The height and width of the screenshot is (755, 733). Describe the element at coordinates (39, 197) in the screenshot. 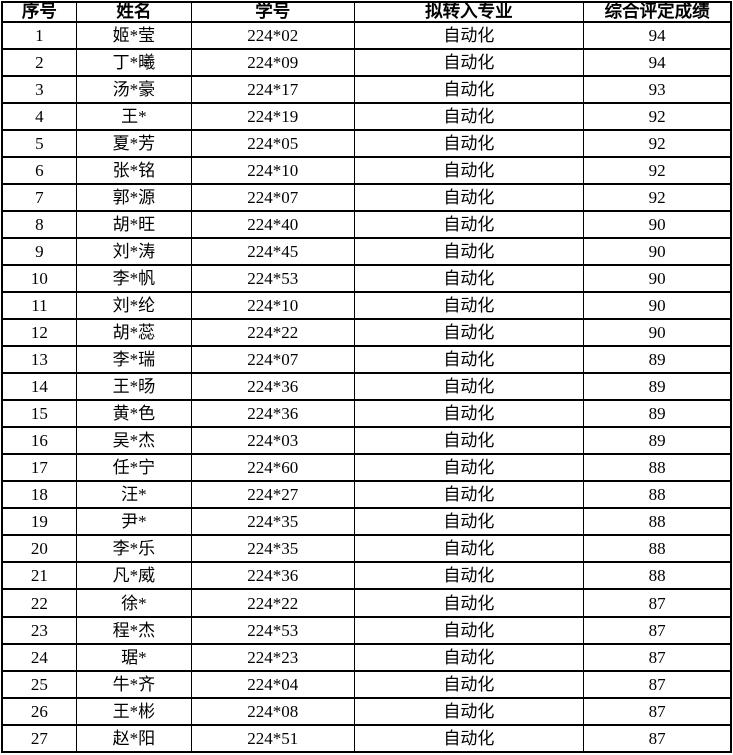

I see `cell-index: 7` at that location.